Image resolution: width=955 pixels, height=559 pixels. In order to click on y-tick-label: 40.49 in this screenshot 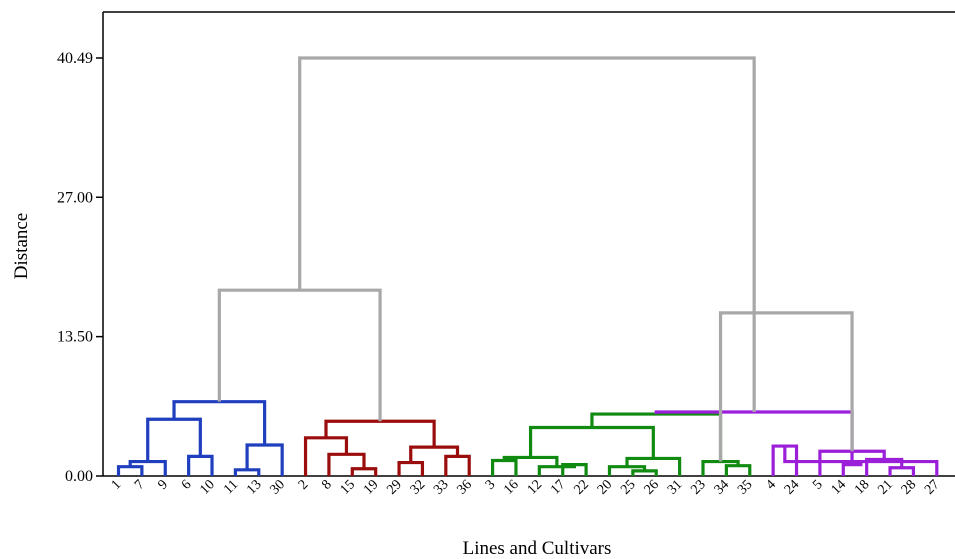, I will do `click(75, 58)`.